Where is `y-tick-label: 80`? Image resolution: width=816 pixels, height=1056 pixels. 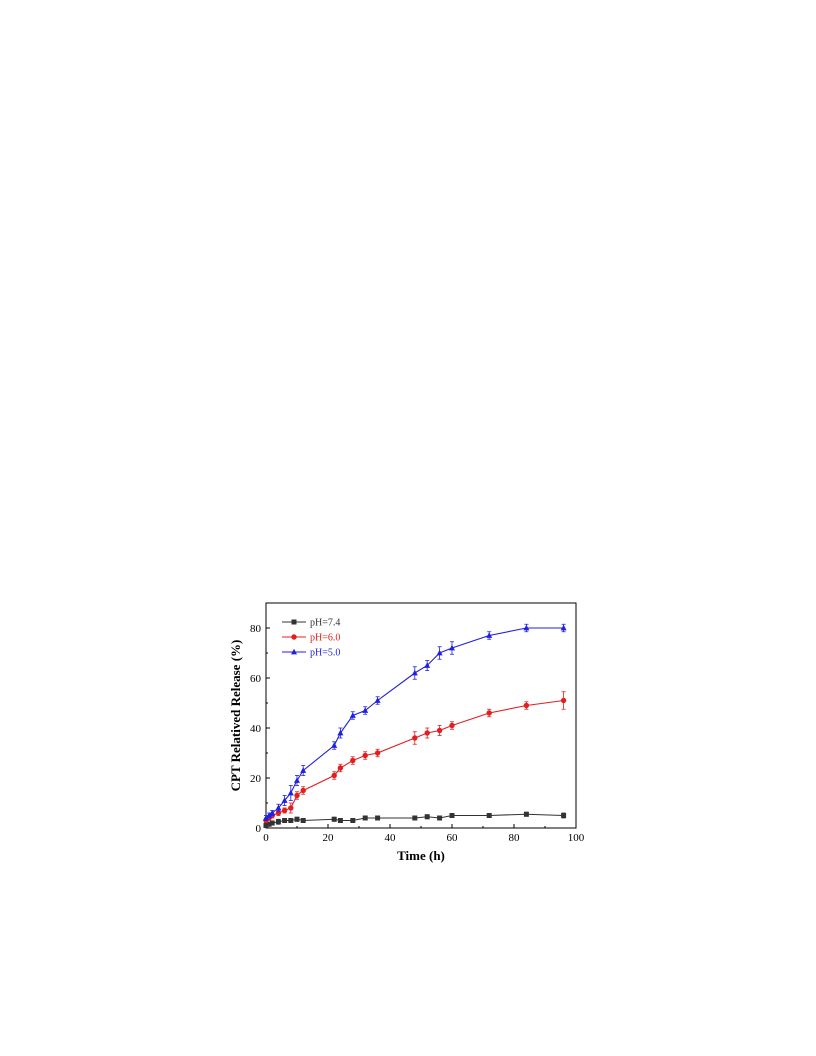
y-tick-label: 80 is located at coordinates (256, 629).